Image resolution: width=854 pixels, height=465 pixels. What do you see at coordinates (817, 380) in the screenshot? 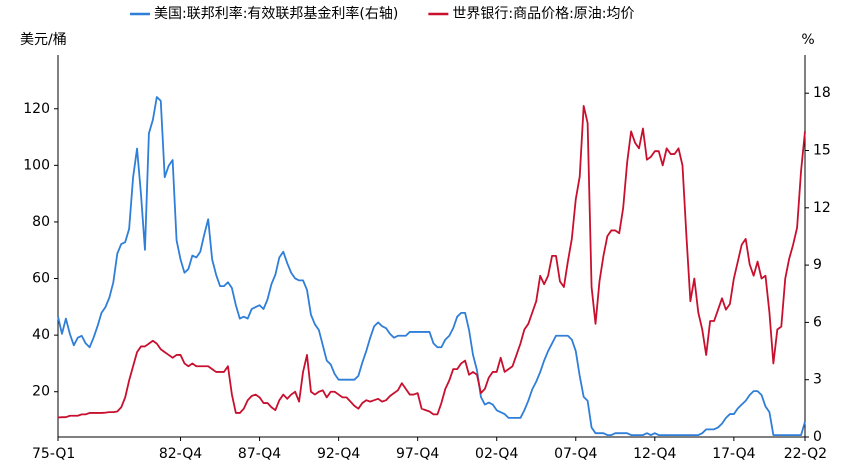
I see `y2-tick-label: 3` at bounding box center [817, 380].